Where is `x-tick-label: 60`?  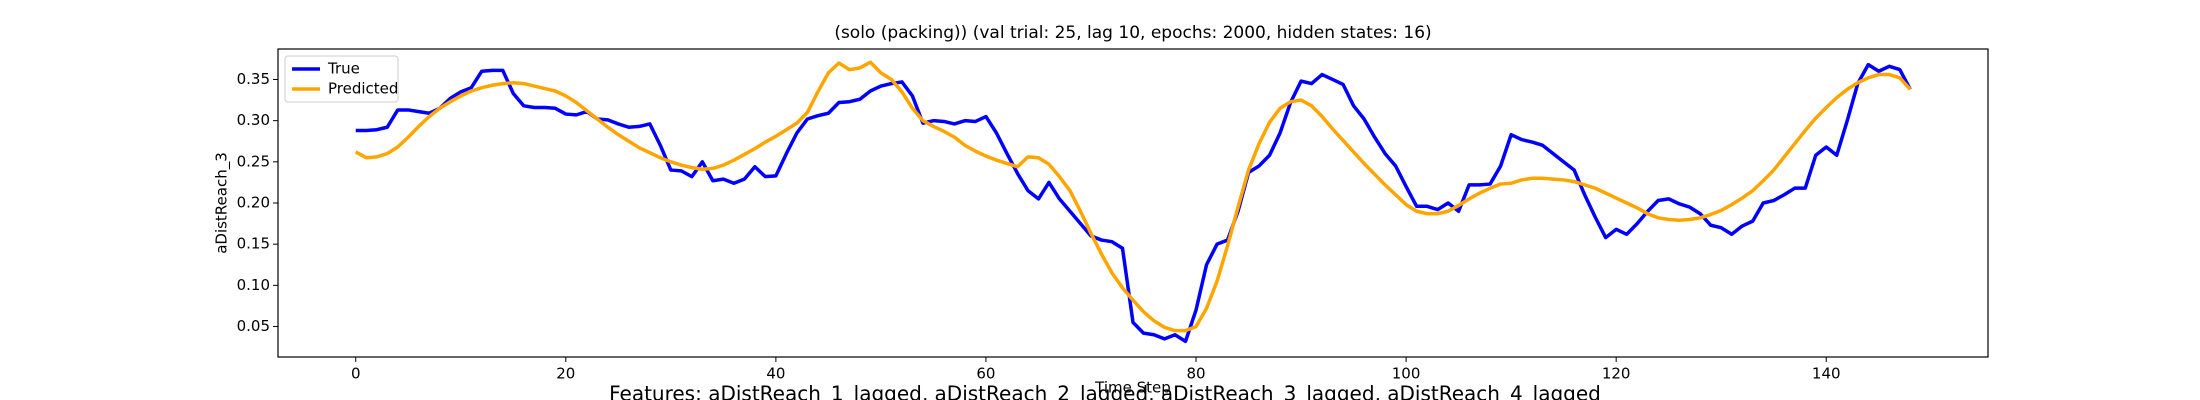
x-tick-label: 60 is located at coordinates (985, 374).